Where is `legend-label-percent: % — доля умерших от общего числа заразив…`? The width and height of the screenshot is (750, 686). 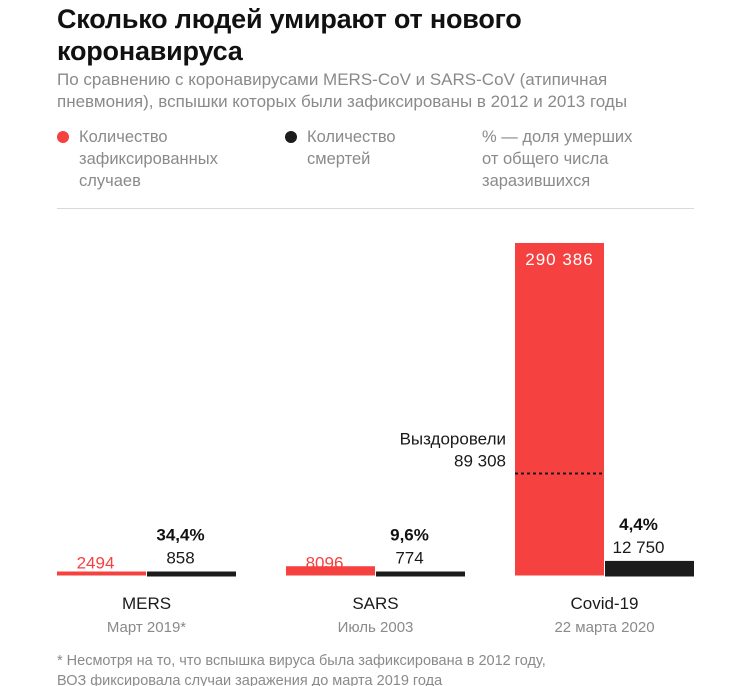
legend-label-percent: % — доля умерших от общего числа заразив… is located at coordinates (557, 159).